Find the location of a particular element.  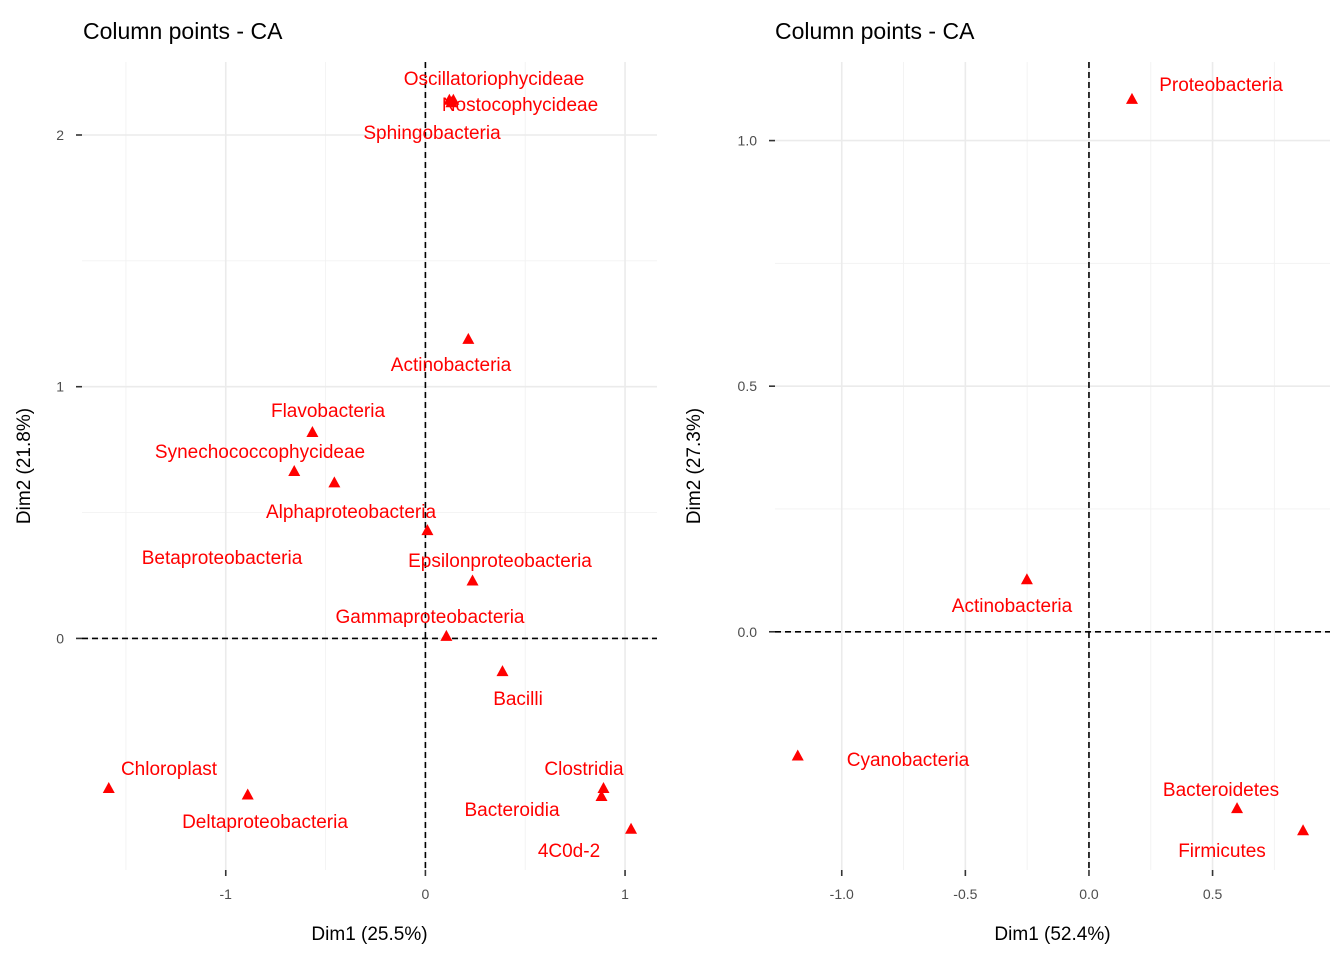

point-label: Deltaproteobacteria is located at coordinates (265, 822).